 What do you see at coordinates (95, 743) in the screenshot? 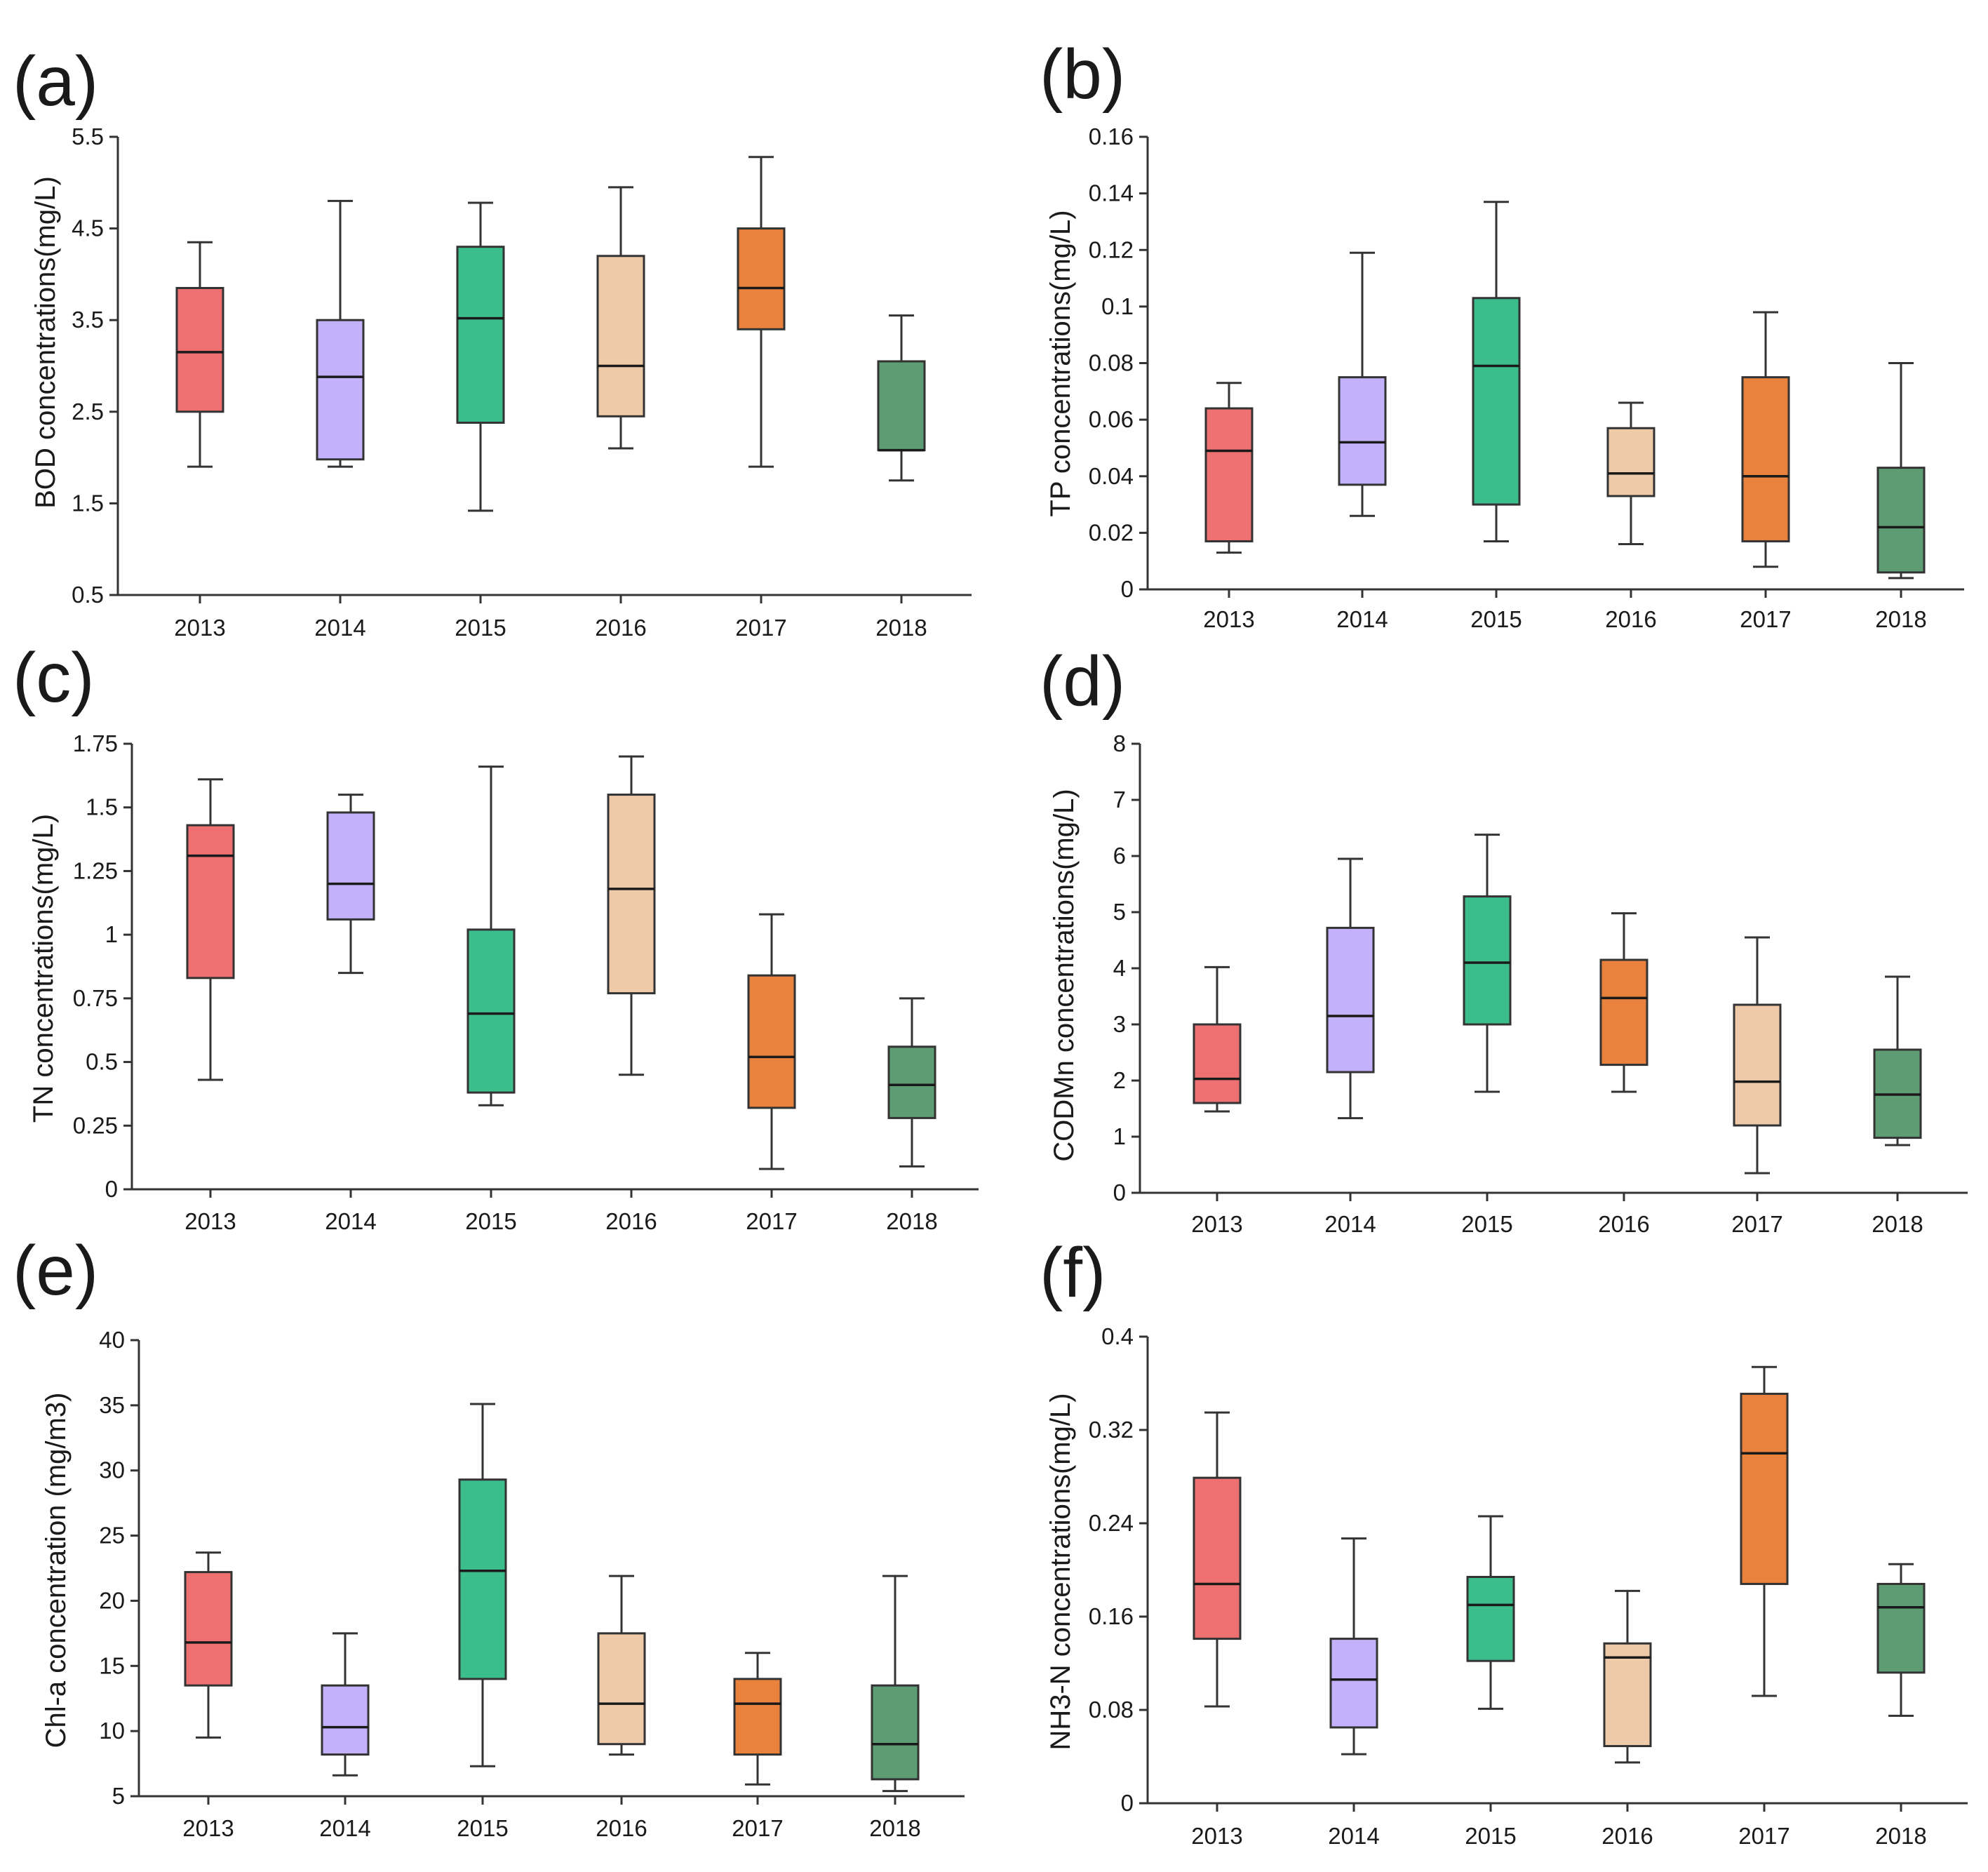
I see `y-tick-label: 1.75` at bounding box center [95, 743].